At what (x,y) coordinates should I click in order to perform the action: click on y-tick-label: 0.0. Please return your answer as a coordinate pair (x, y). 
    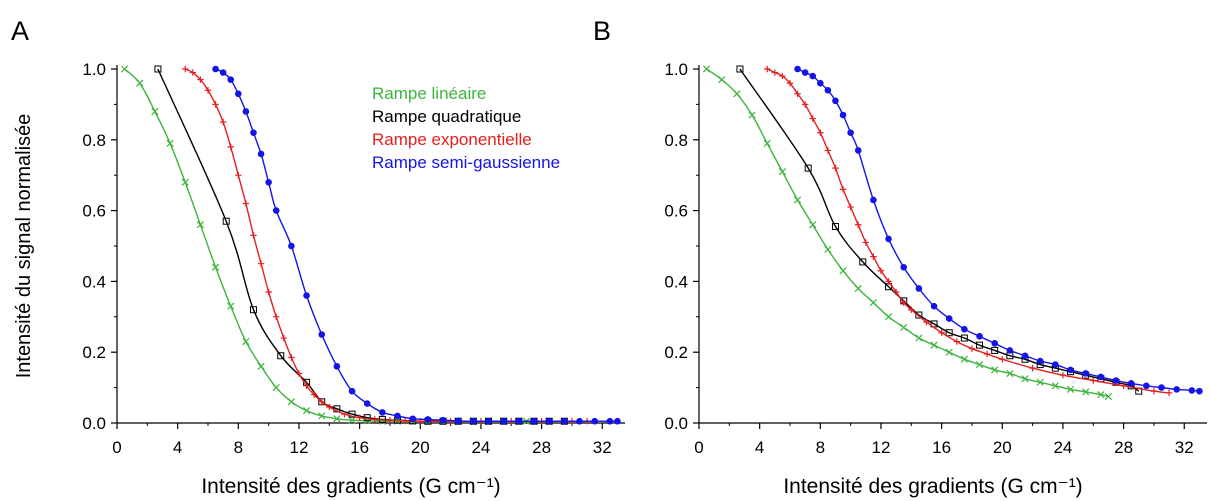
    Looking at the image, I should click on (676, 423).